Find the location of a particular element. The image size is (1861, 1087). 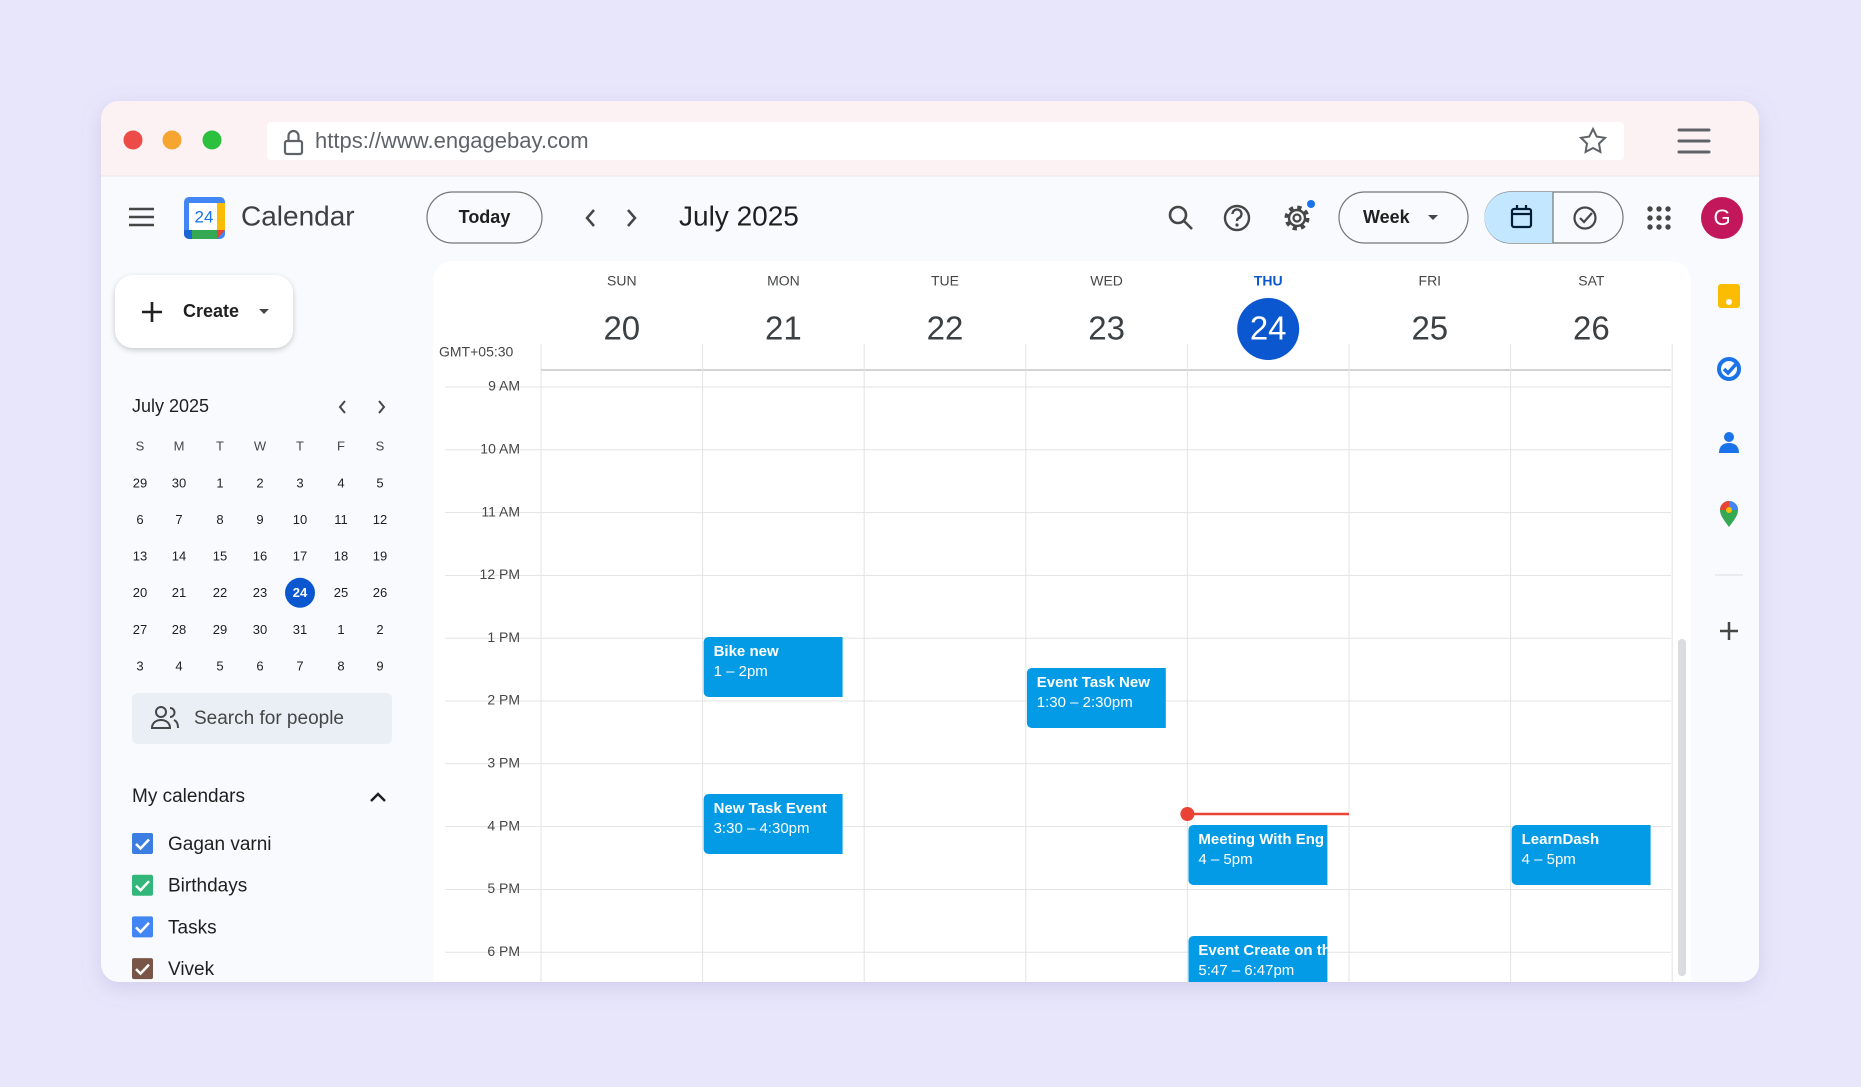

prev-week is located at coordinates (590, 218).